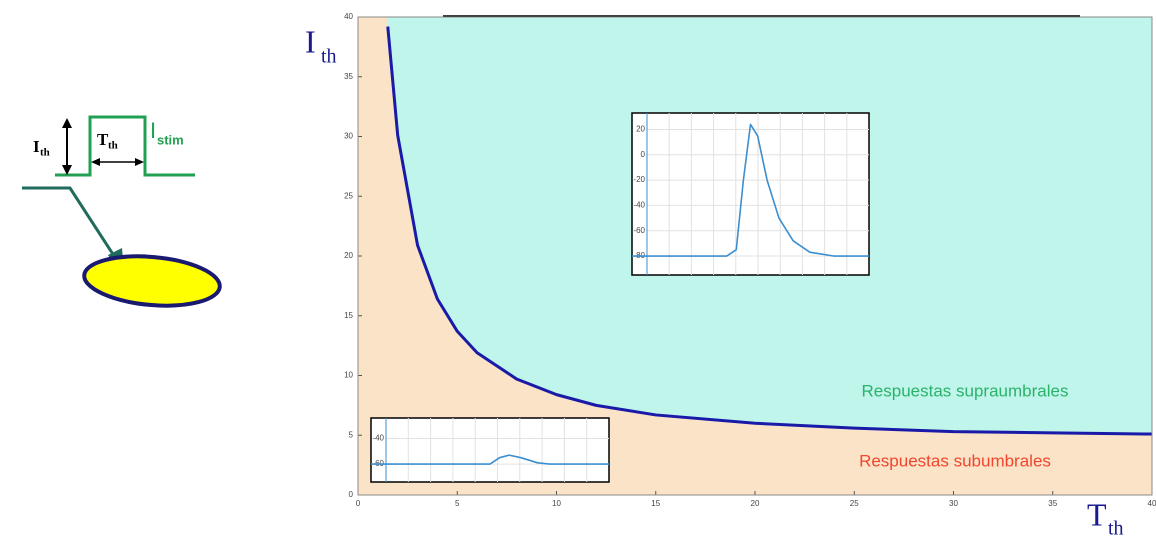 This screenshot has width=1156, height=540. I want to click on stimulus-label: I, so click(153, 130).